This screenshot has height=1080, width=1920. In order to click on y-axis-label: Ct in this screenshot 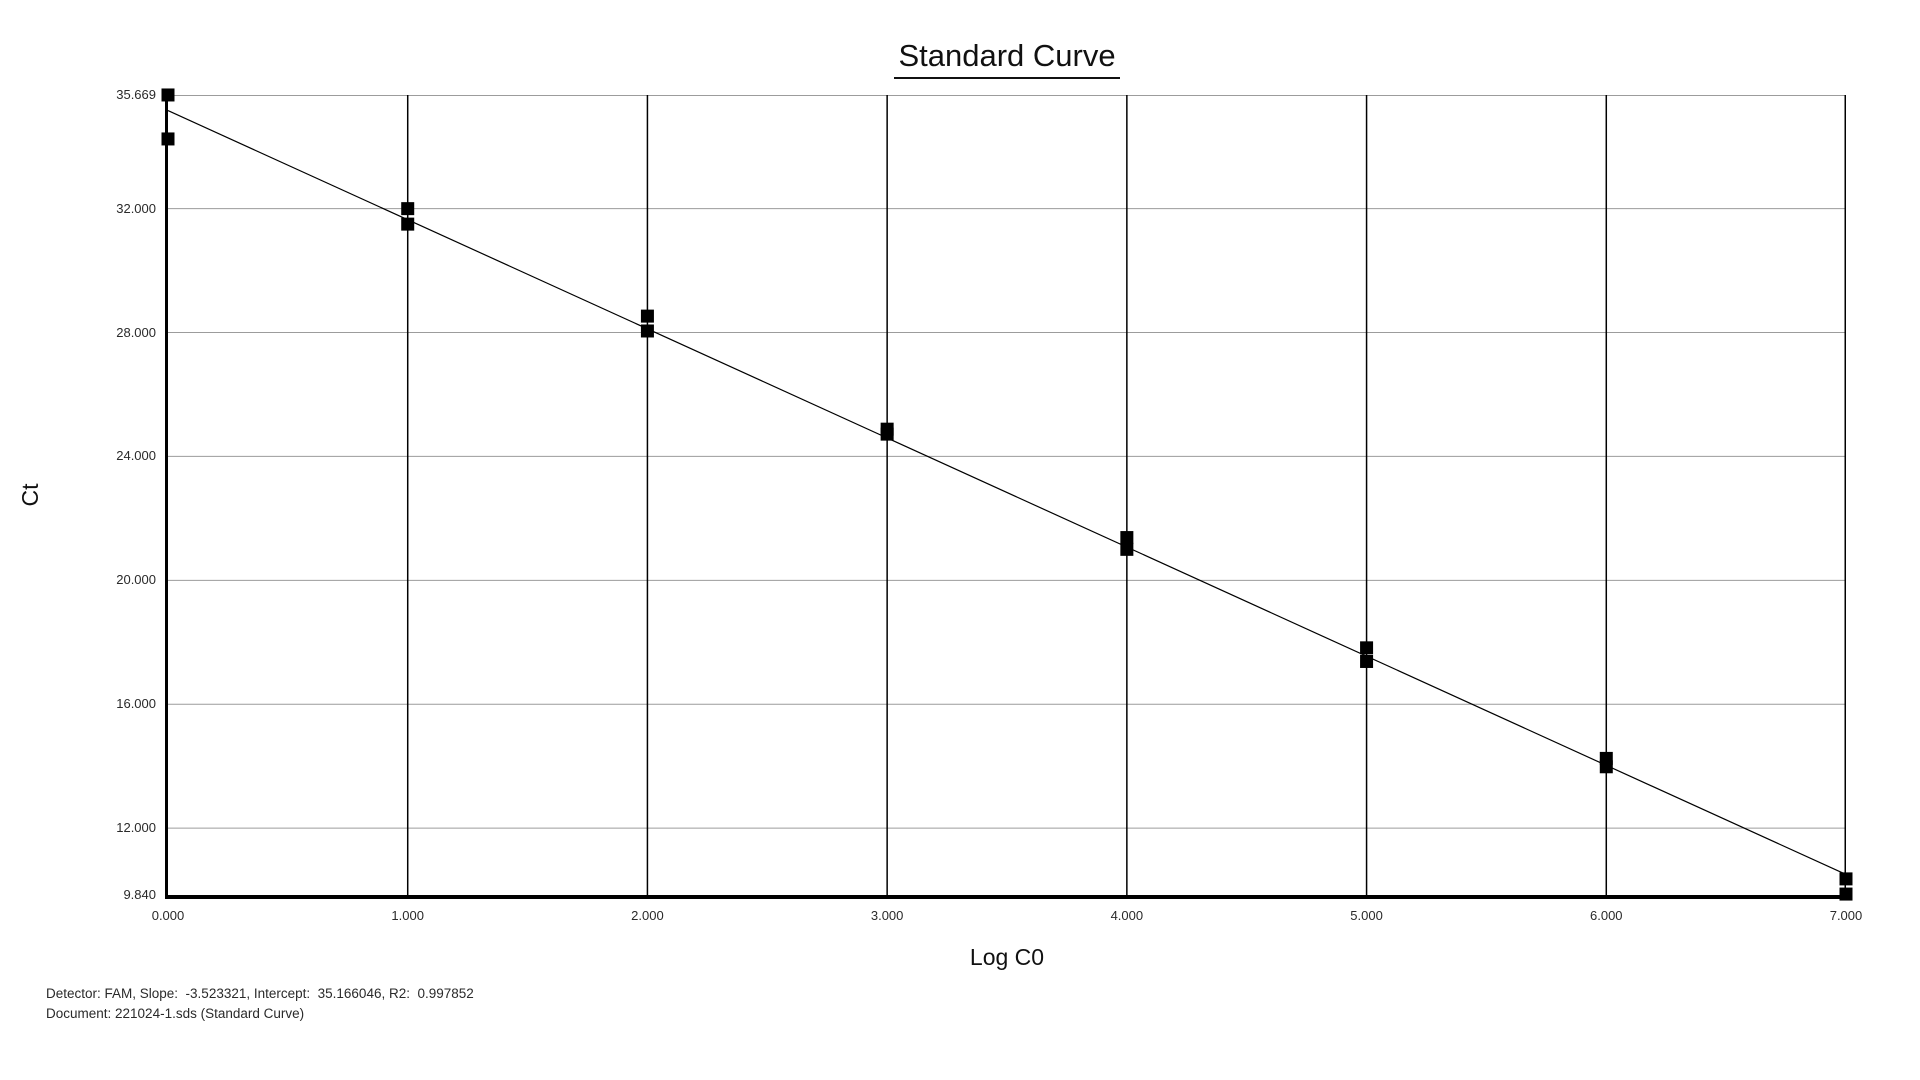, I will do `click(30, 495)`.